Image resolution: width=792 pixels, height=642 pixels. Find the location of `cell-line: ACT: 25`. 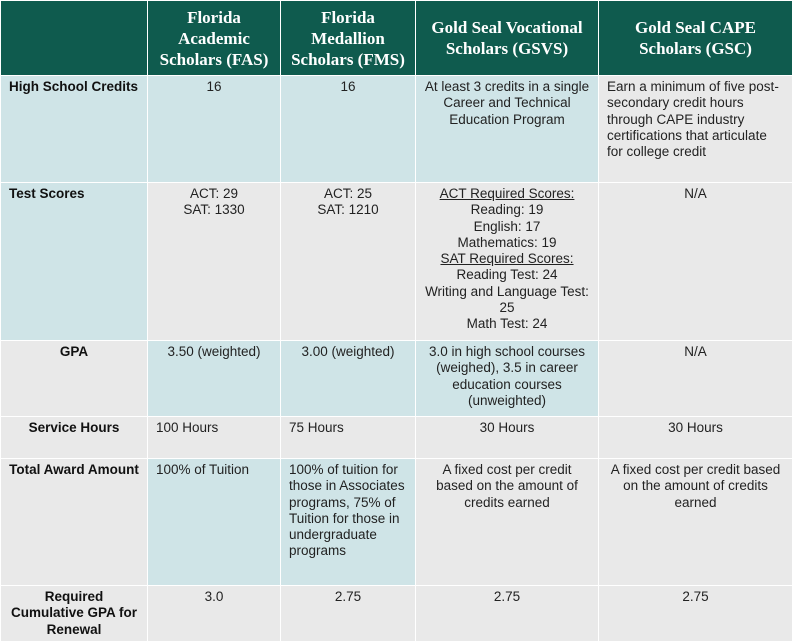

cell-line: ACT: 25 is located at coordinates (348, 194).